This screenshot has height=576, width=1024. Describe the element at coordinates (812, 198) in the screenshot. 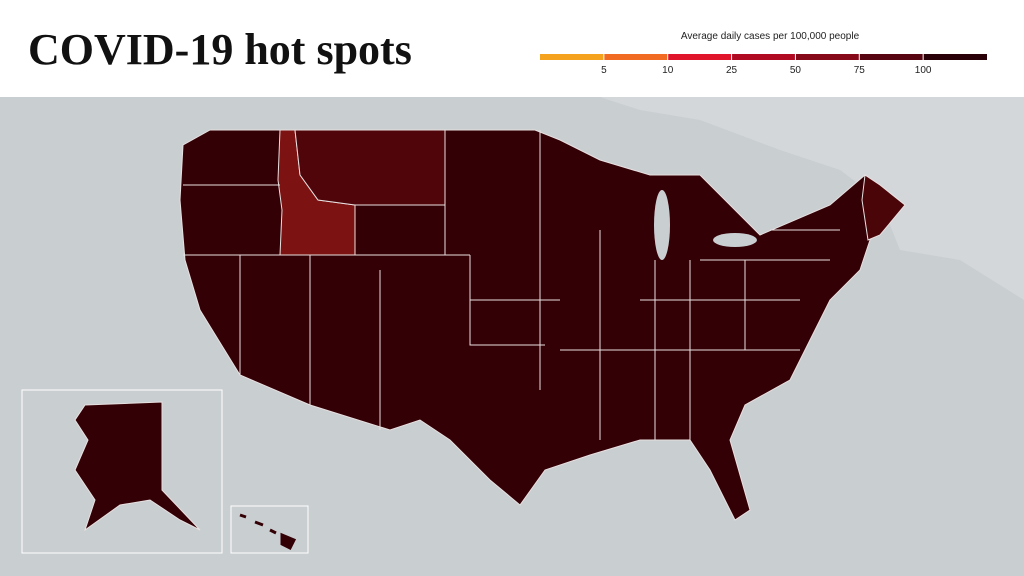

I see `canada` at that location.